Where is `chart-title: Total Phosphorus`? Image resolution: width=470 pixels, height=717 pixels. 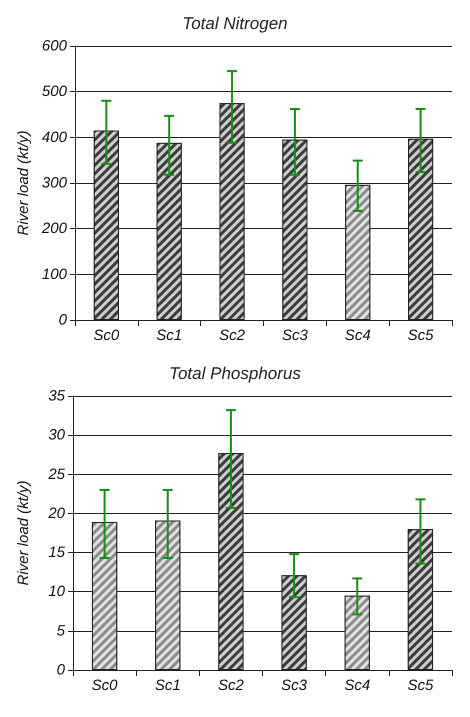 chart-title: Total Phosphorus is located at coordinates (235, 373).